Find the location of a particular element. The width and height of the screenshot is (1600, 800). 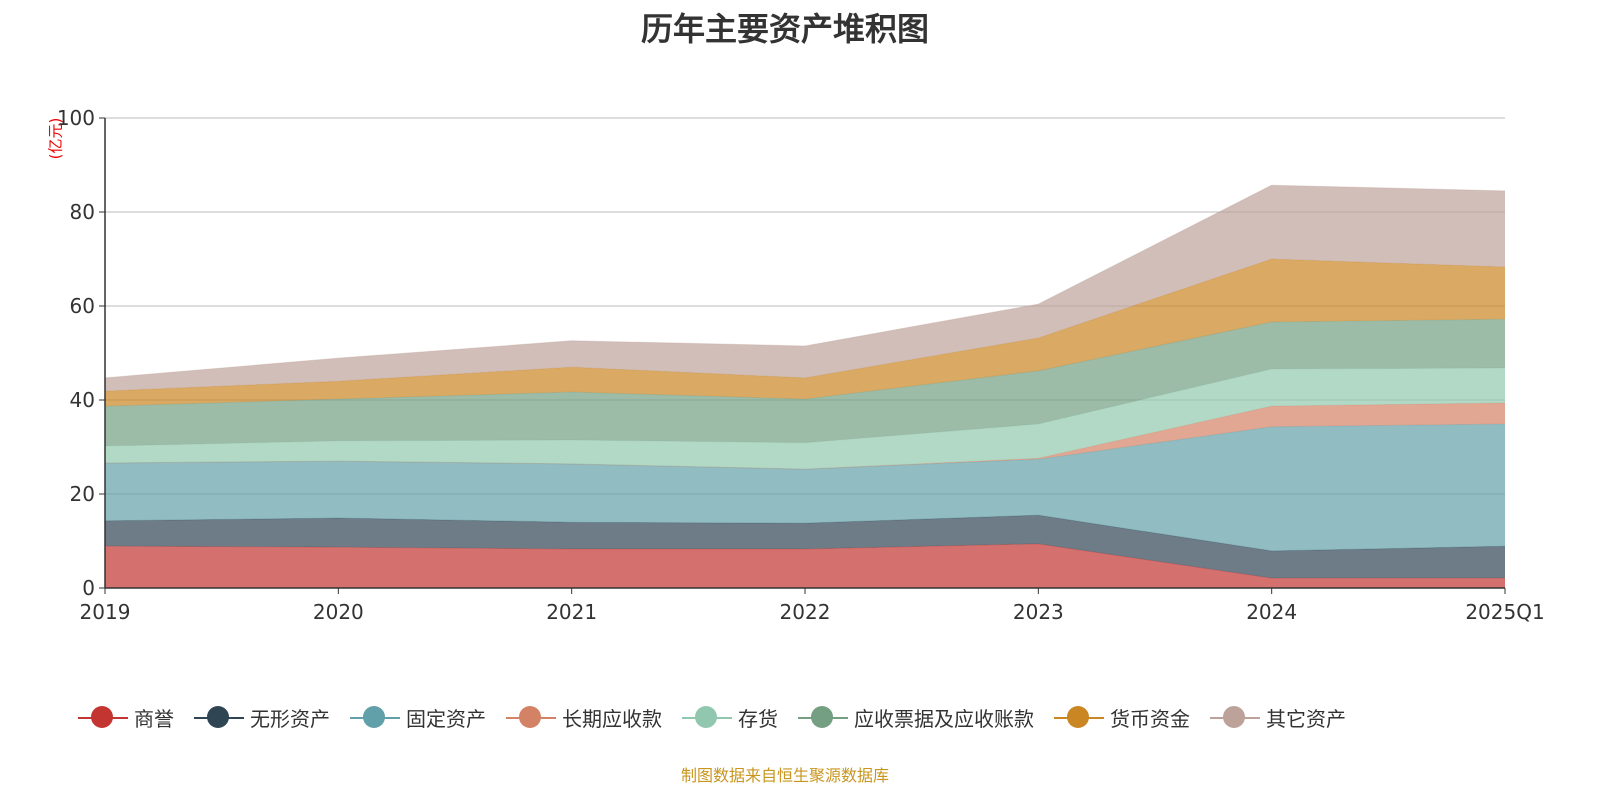

data-source-note: 制图数据来自恒生聚源数据库 is located at coordinates (784, 775).